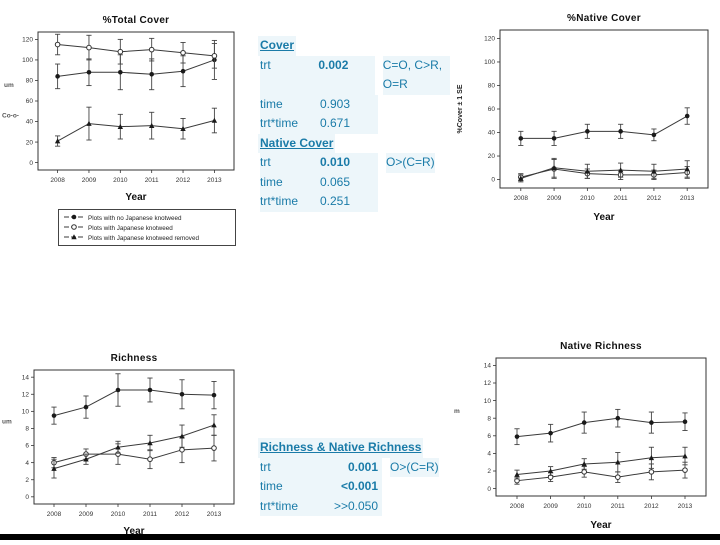 The height and width of the screenshot is (545, 720). What do you see at coordinates (7, 422) in the screenshot?
I see `svg-text: um` at bounding box center [7, 422].